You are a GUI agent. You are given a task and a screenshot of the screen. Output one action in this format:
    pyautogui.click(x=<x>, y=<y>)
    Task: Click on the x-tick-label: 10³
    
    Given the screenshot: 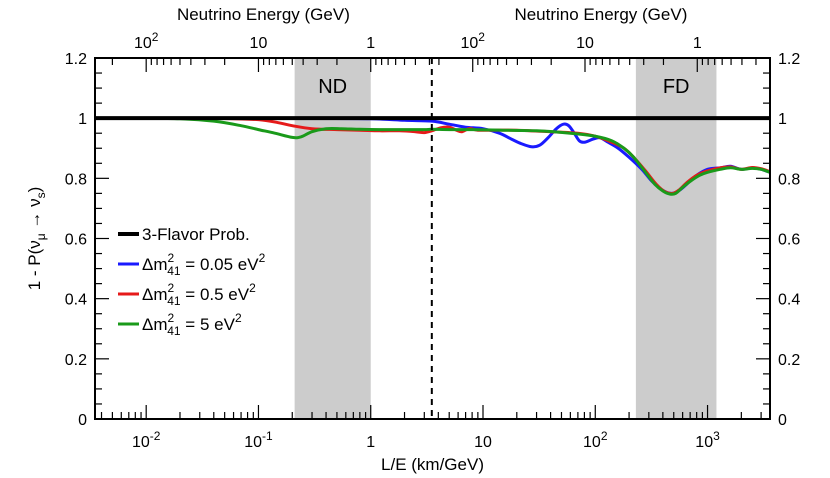 What is the action you would take?
    pyautogui.click(x=707, y=440)
    